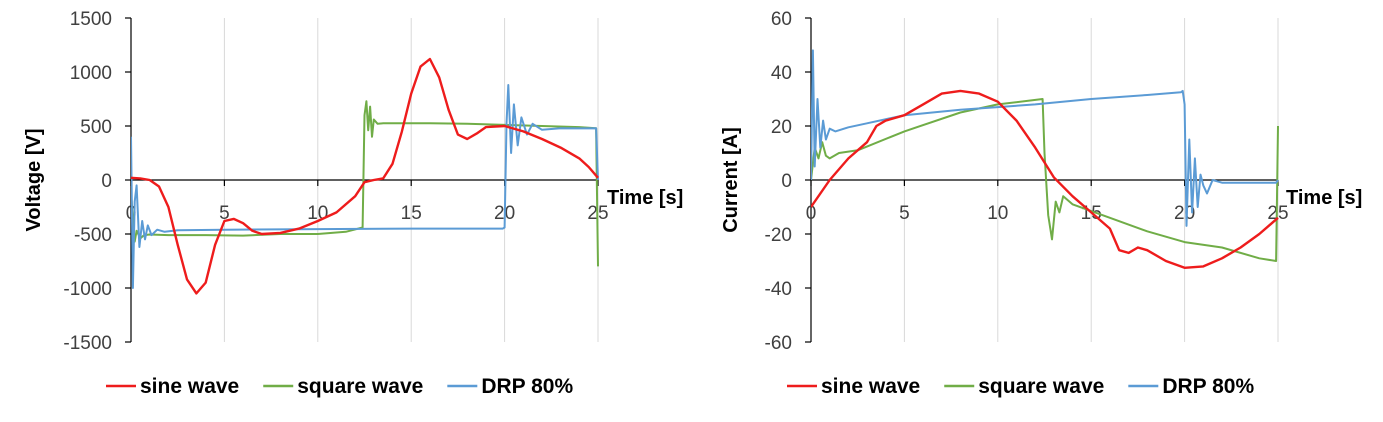 The width and height of the screenshot is (1383, 422). Describe the element at coordinates (91, 19) in the screenshot. I see `y-tick-label: 1500` at that location.